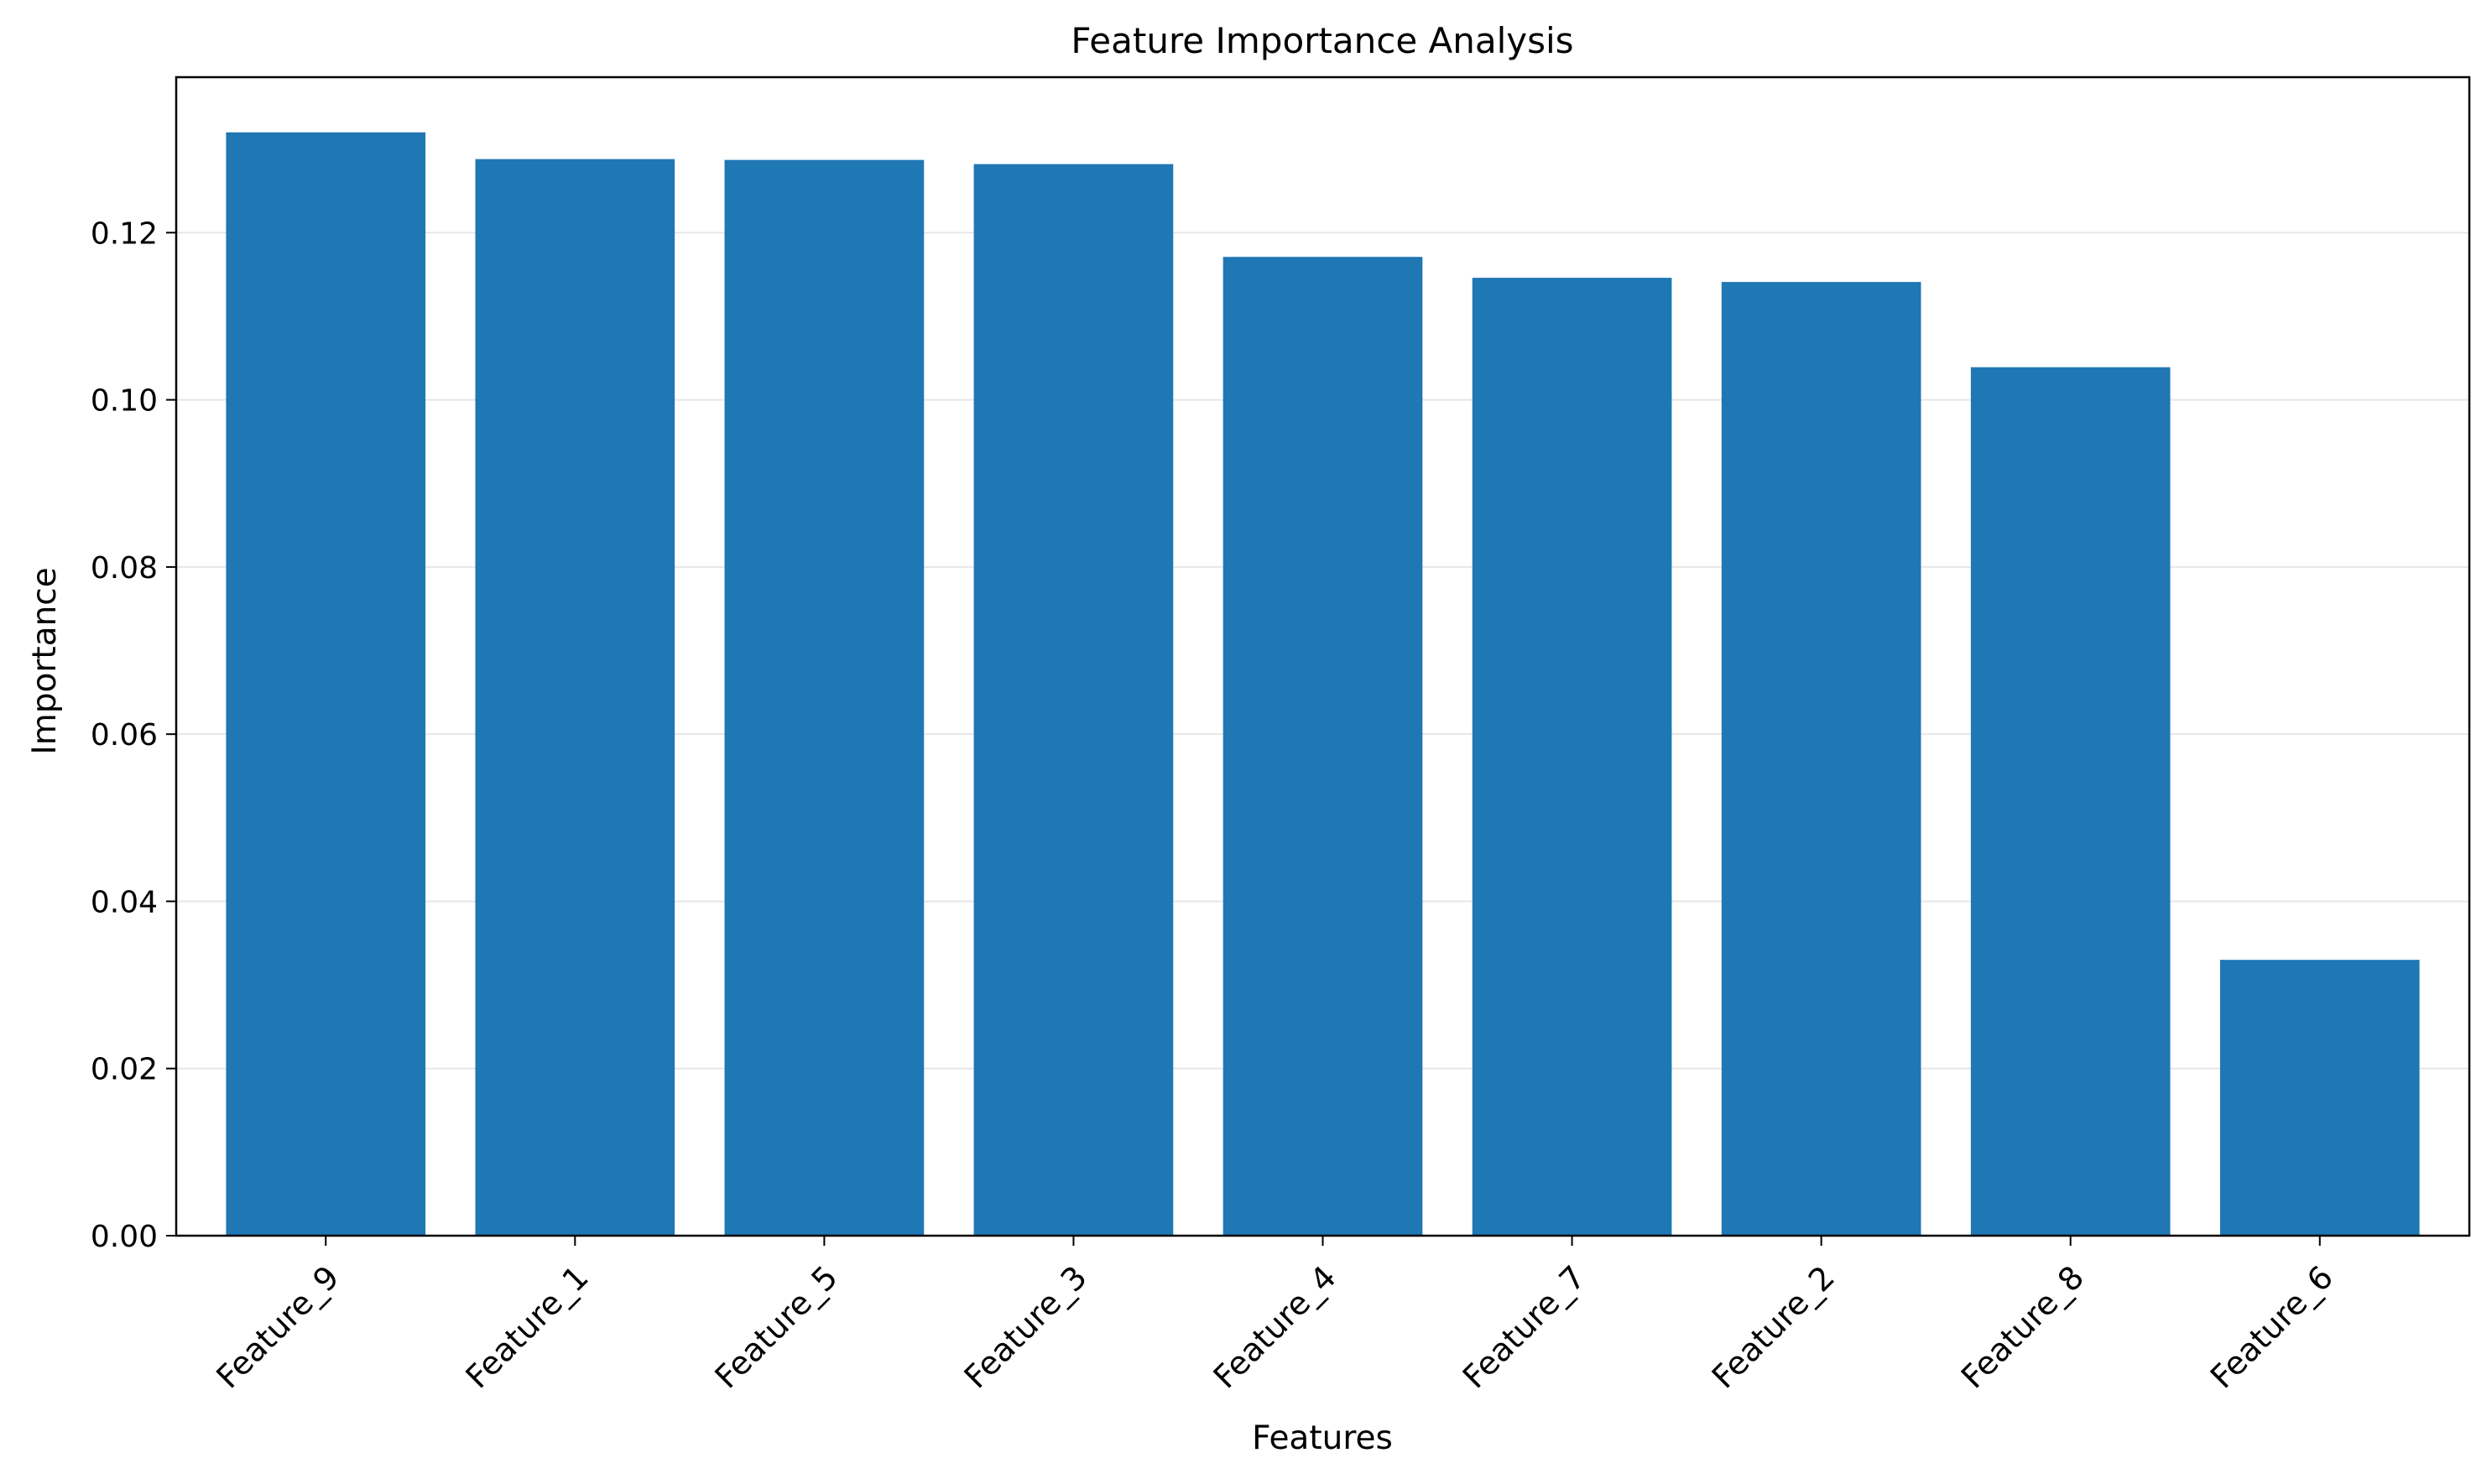 The image size is (2492, 1484). I want to click on x-axis-label: Features, so click(1322, 1438).